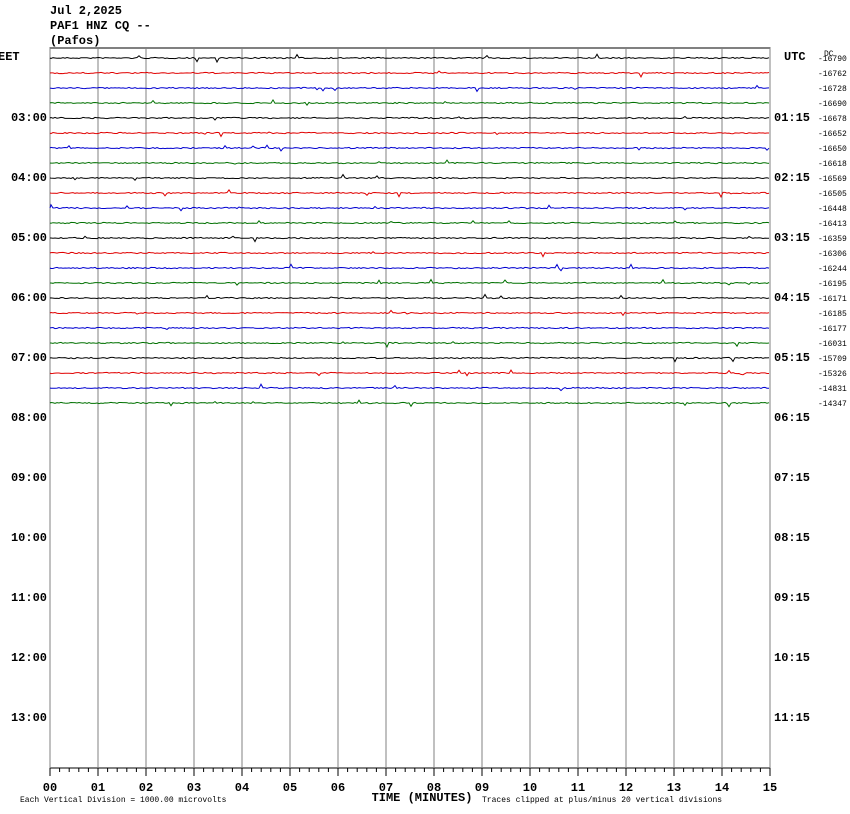  What do you see at coordinates (792, 238) in the screenshot?
I see `right-time-label: 03:15` at bounding box center [792, 238].